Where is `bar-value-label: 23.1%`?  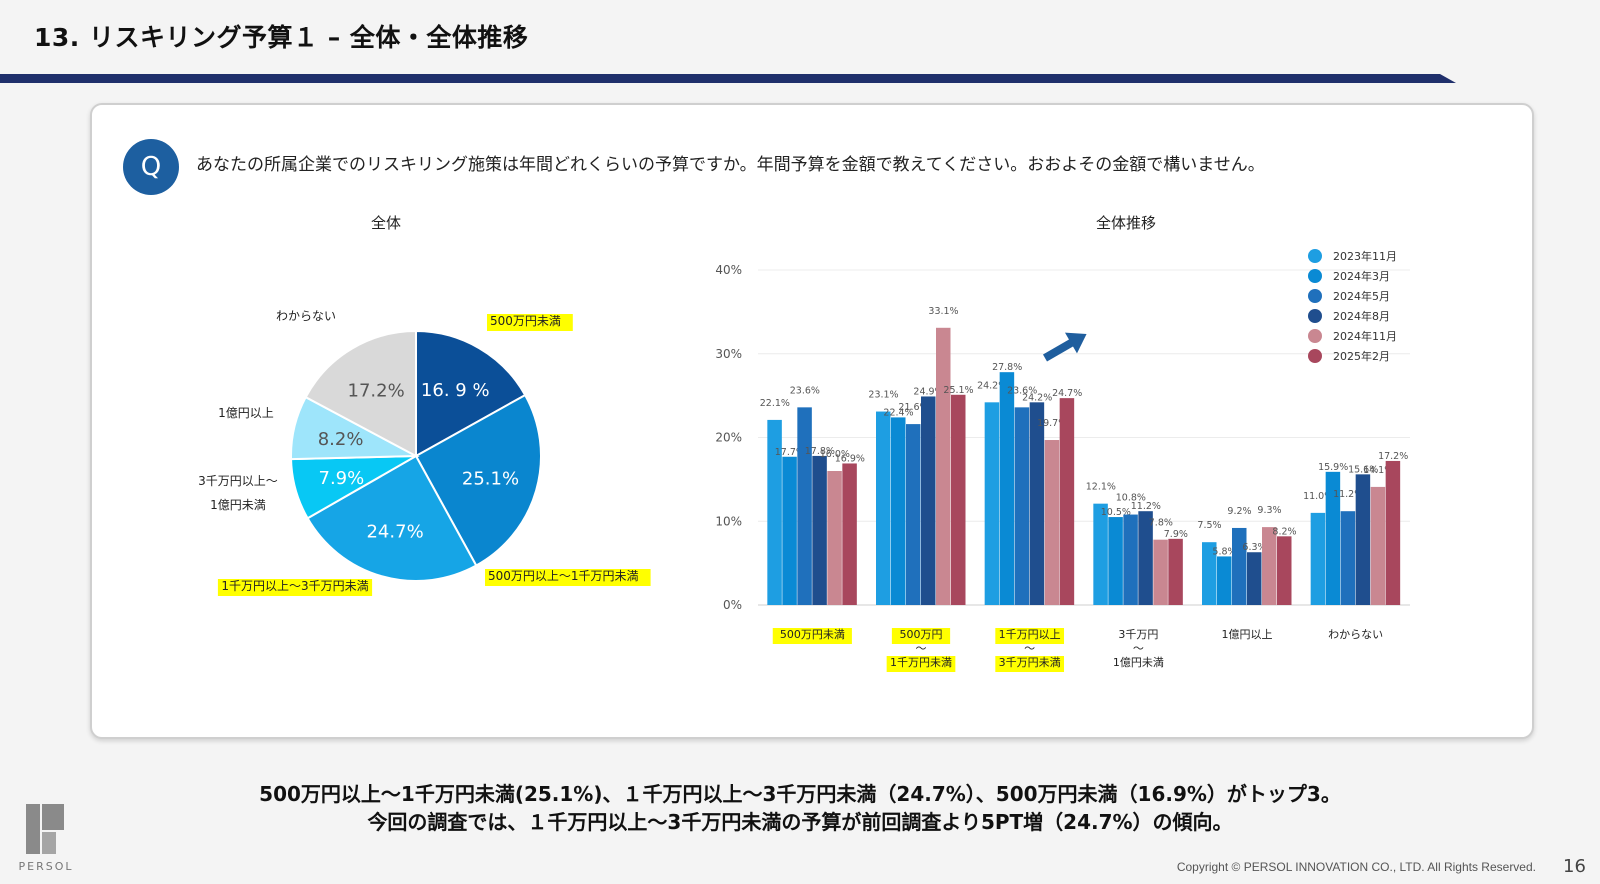 bar-value-label: 23.1% is located at coordinates (883, 395).